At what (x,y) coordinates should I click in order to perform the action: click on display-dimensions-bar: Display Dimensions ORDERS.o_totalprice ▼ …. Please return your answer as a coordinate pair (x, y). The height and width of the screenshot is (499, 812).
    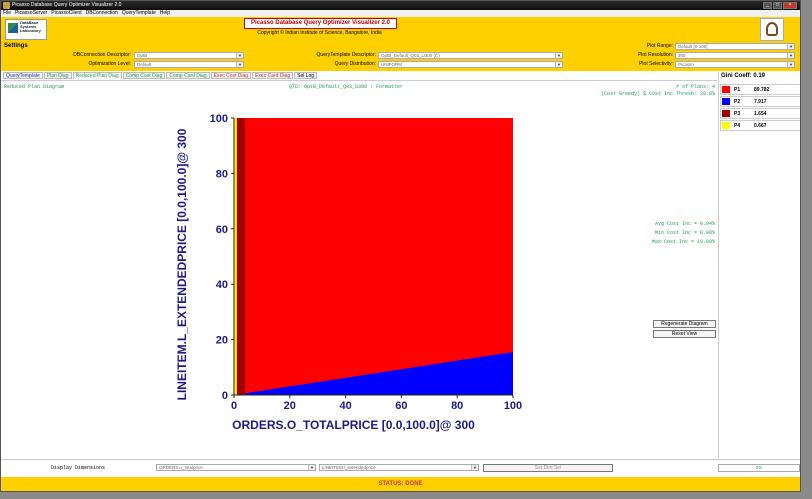
    Looking at the image, I should click on (400, 468).